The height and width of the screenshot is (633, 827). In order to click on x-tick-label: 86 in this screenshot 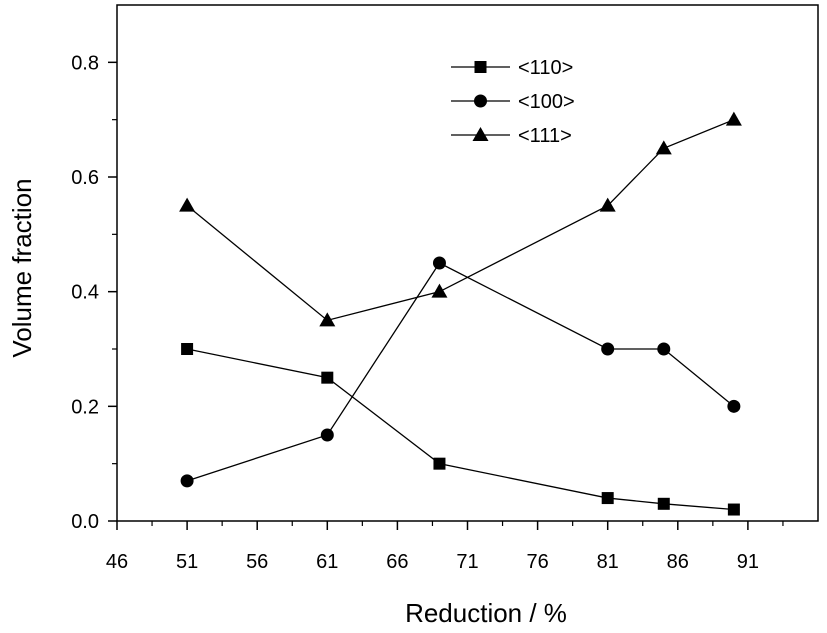, I will do `click(678, 562)`.